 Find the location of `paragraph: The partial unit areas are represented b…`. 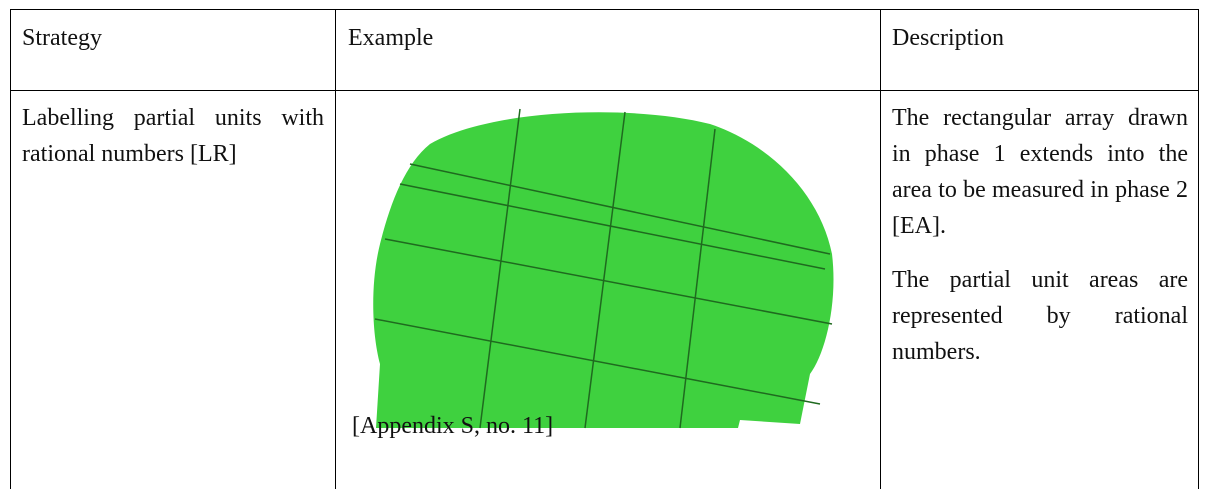

paragraph: The partial unit areas are represented b… is located at coordinates (1040, 316).